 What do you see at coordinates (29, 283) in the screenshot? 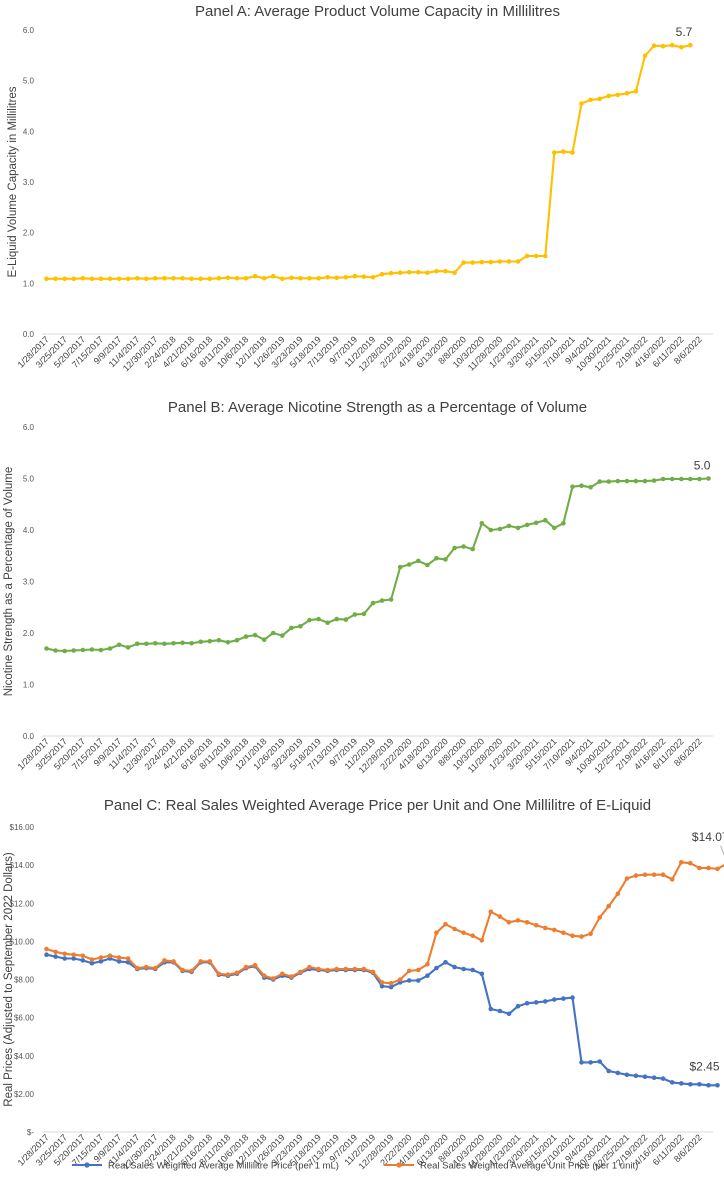
I see `y-tick-label: 1.0` at bounding box center [29, 283].